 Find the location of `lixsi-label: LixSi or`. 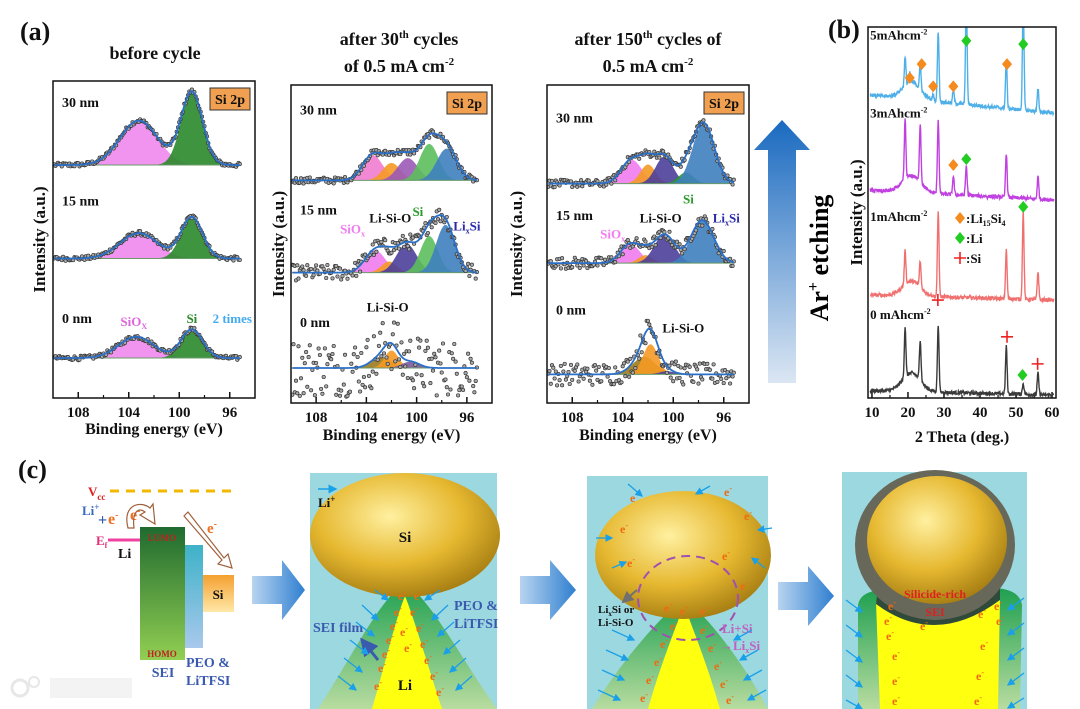

lixsi-label: LixSi or is located at coordinates (616, 611).